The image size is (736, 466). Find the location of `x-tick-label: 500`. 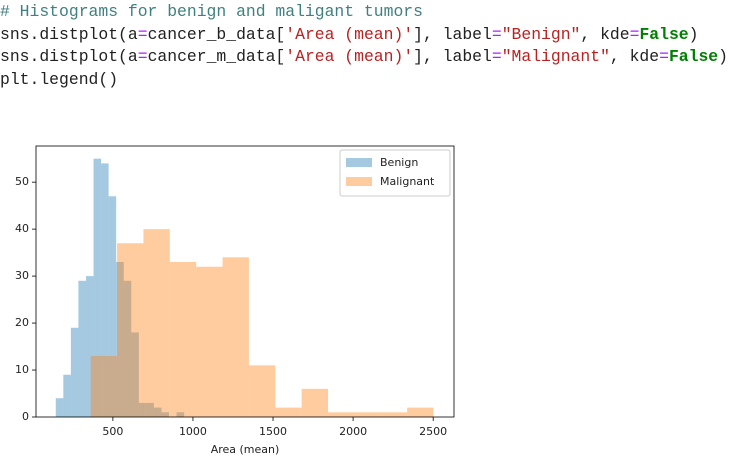

x-tick-label: 500 is located at coordinates (112, 431).